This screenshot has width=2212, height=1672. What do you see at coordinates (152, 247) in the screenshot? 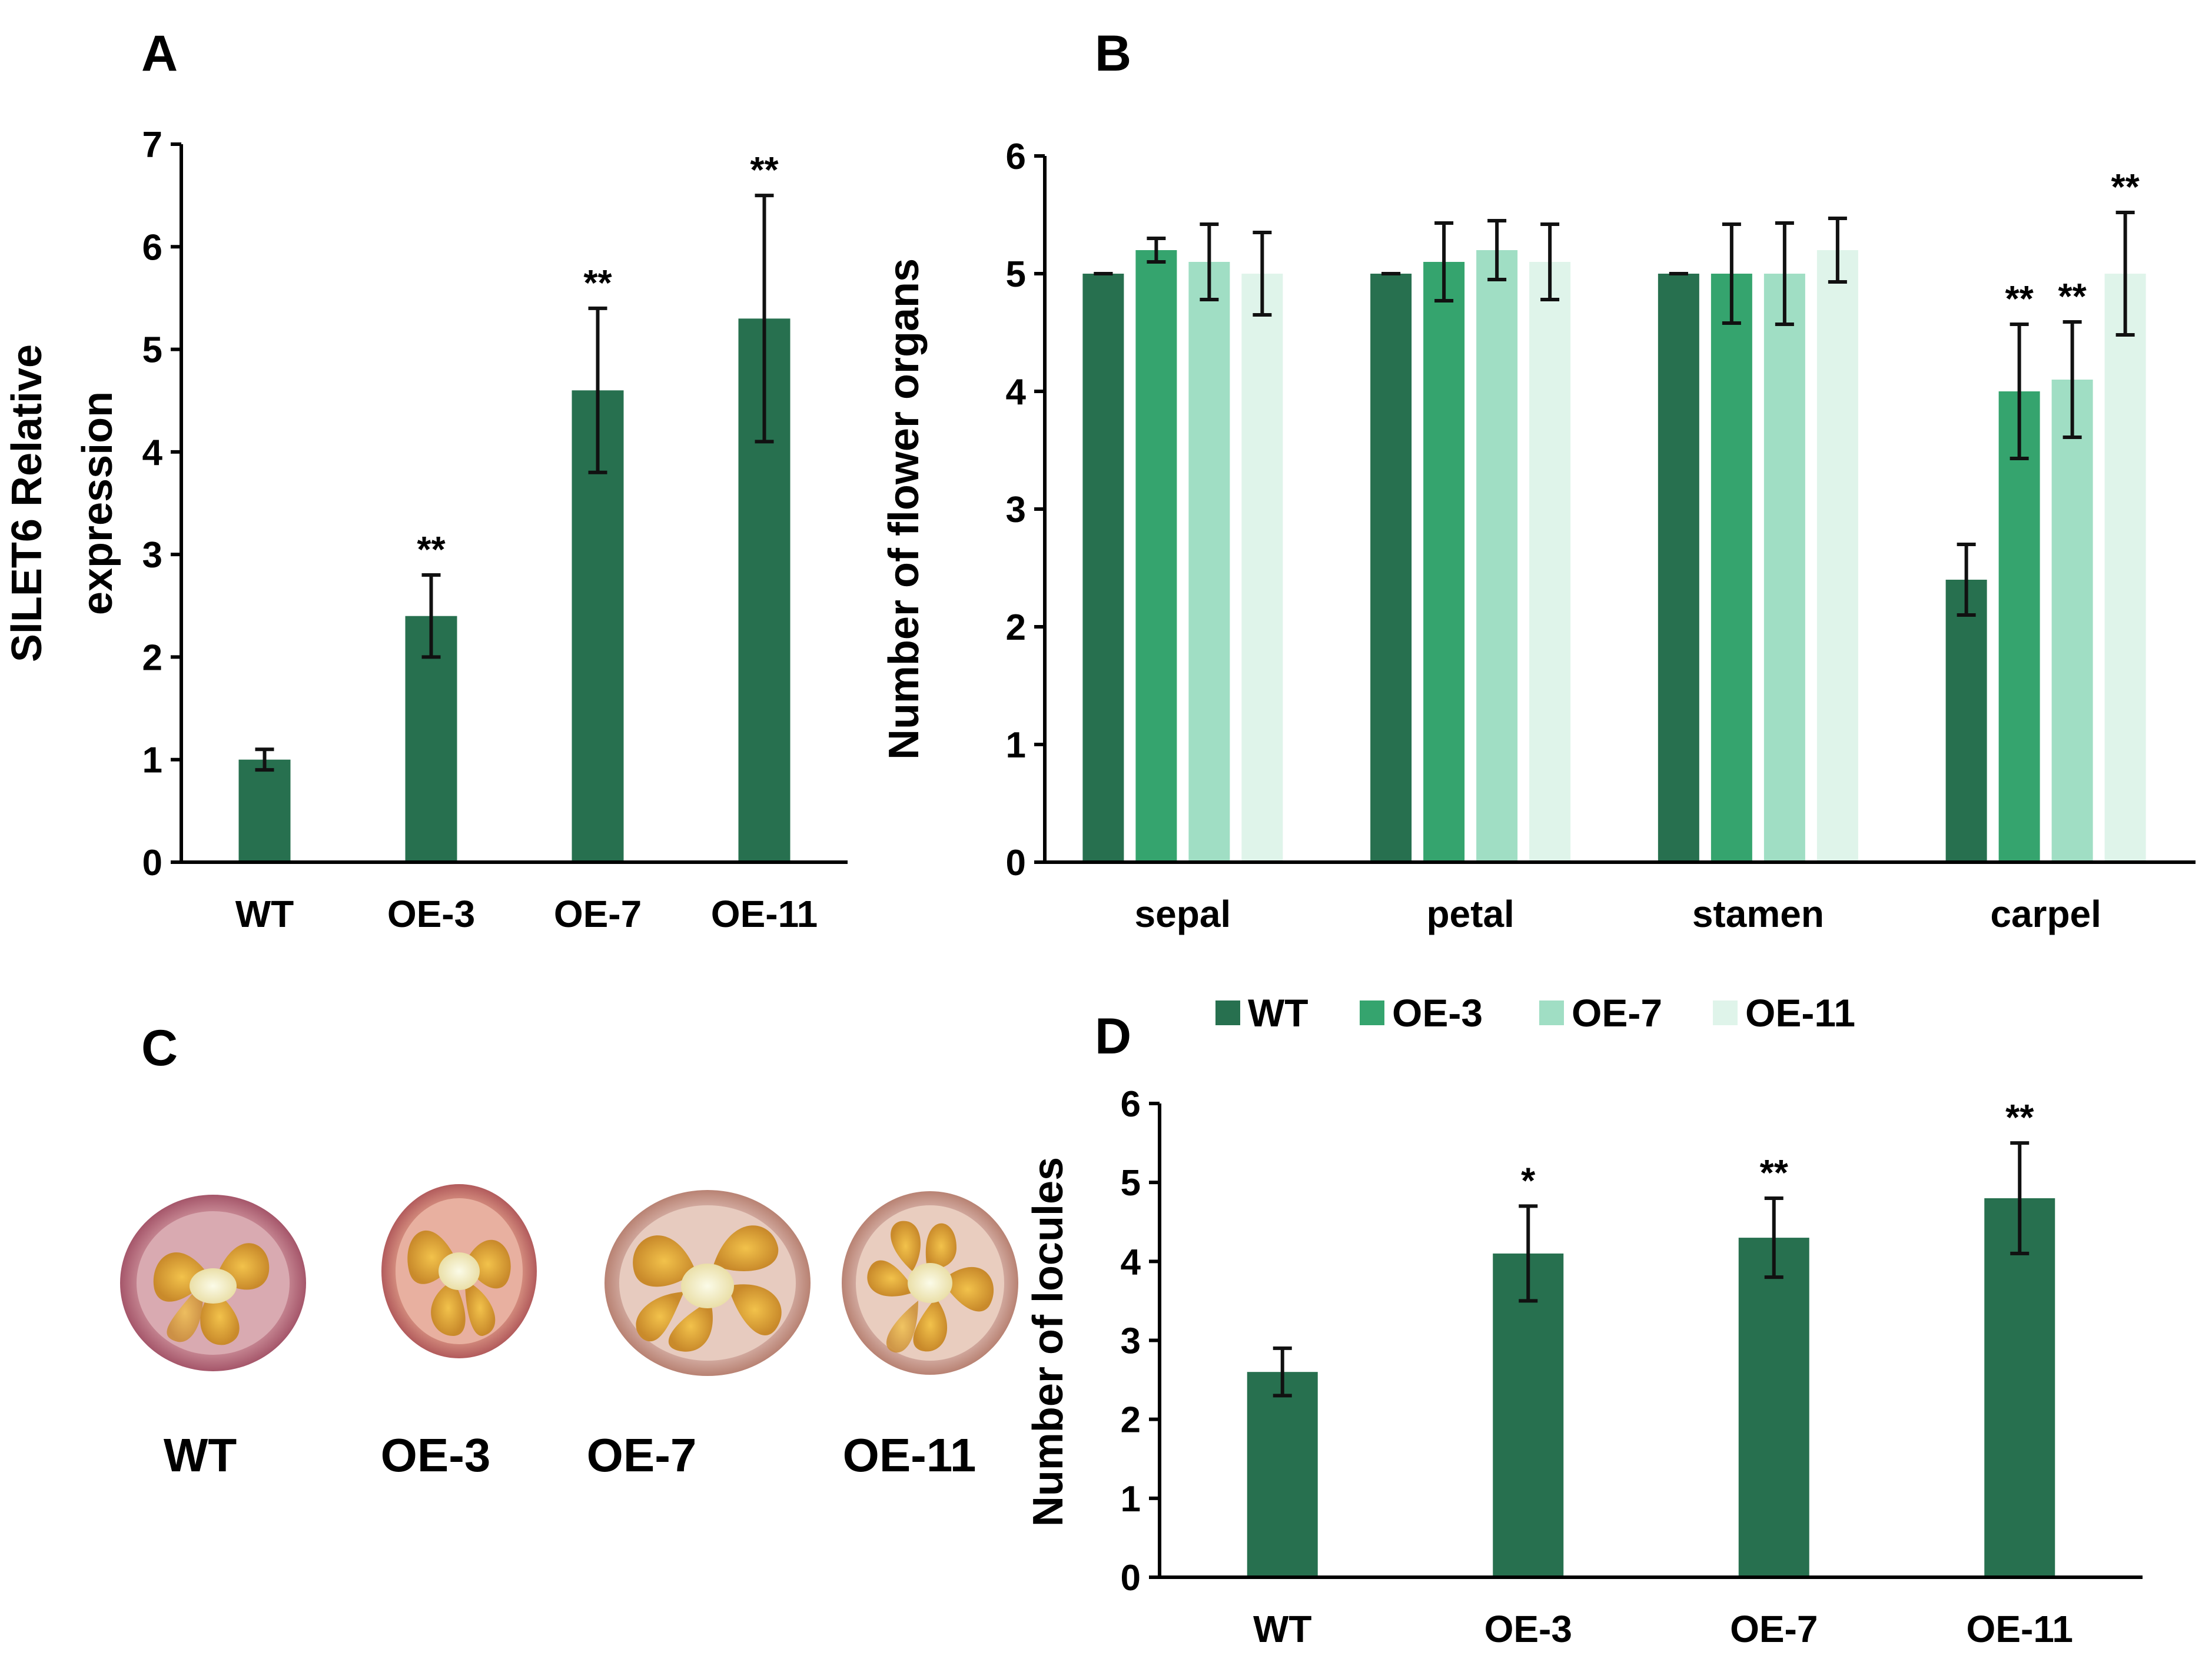
I see `chart-a-y-tick-label: 6` at bounding box center [152, 247].